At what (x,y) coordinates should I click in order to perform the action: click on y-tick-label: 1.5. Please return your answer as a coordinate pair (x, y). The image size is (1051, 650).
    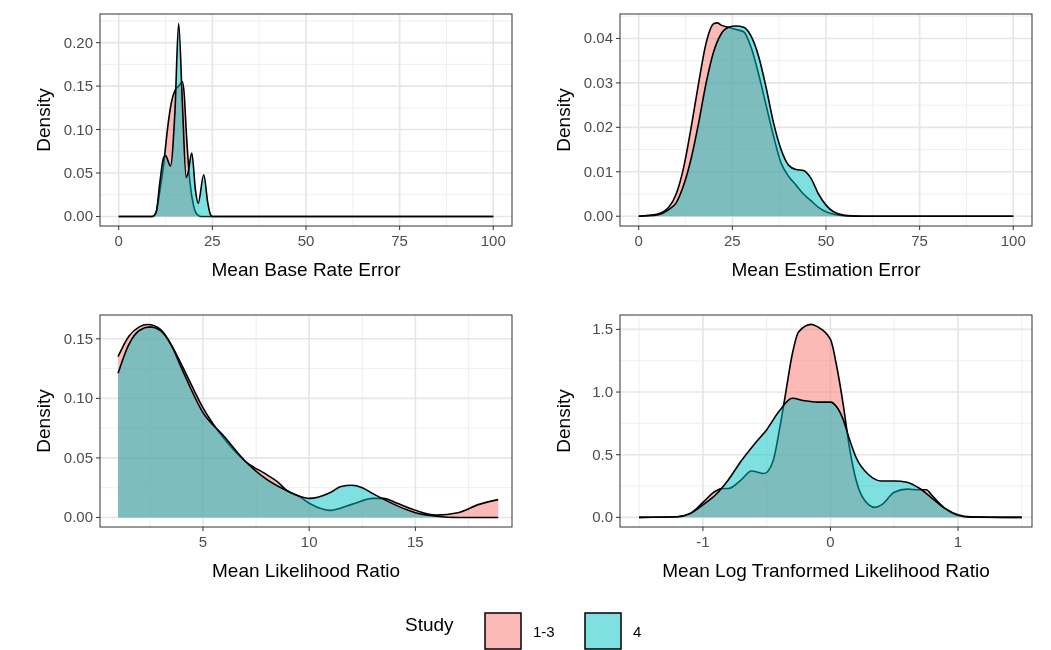
    Looking at the image, I should click on (602, 329).